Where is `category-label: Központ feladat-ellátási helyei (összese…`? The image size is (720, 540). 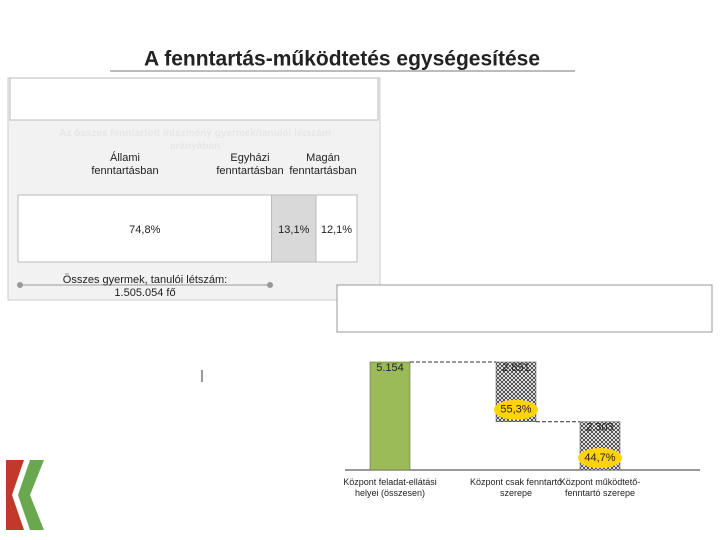 category-label: Központ feladat-ellátási helyei (összese… is located at coordinates (390, 487).